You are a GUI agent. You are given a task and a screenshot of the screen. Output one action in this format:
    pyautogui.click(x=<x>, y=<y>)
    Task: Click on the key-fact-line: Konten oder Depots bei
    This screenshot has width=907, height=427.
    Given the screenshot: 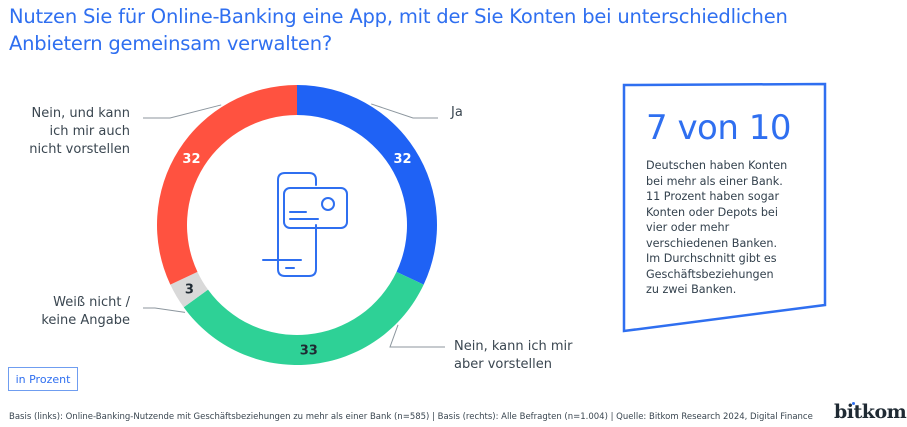 What is the action you would take?
    pyautogui.click(x=712, y=212)
    